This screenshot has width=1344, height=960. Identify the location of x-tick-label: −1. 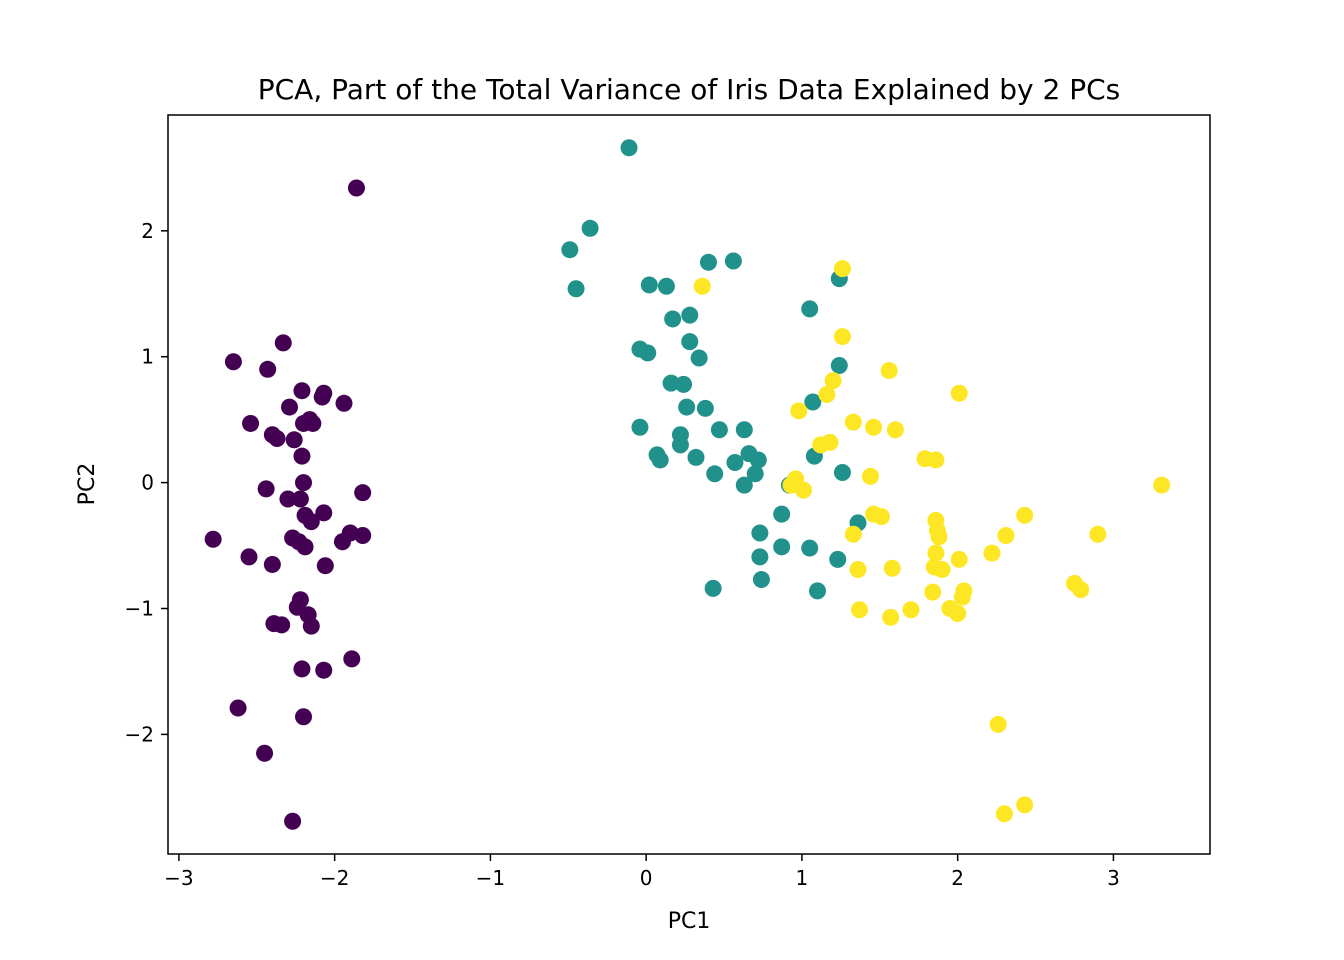
(490, 878).